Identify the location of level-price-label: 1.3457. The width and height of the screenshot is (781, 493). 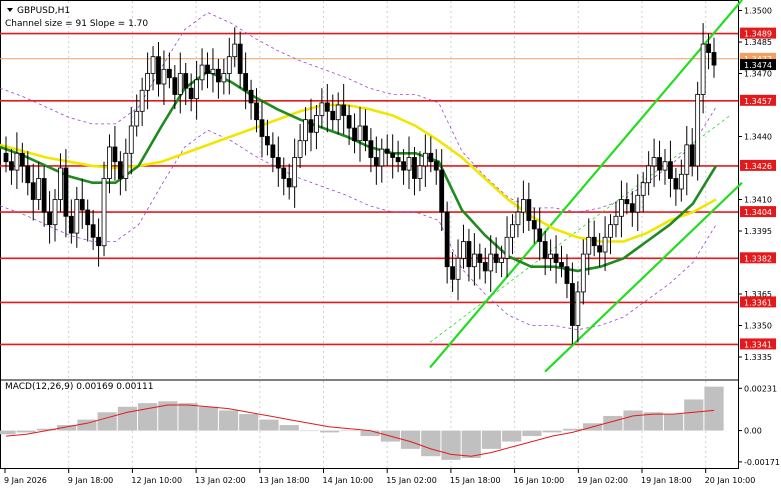
(758, 101).